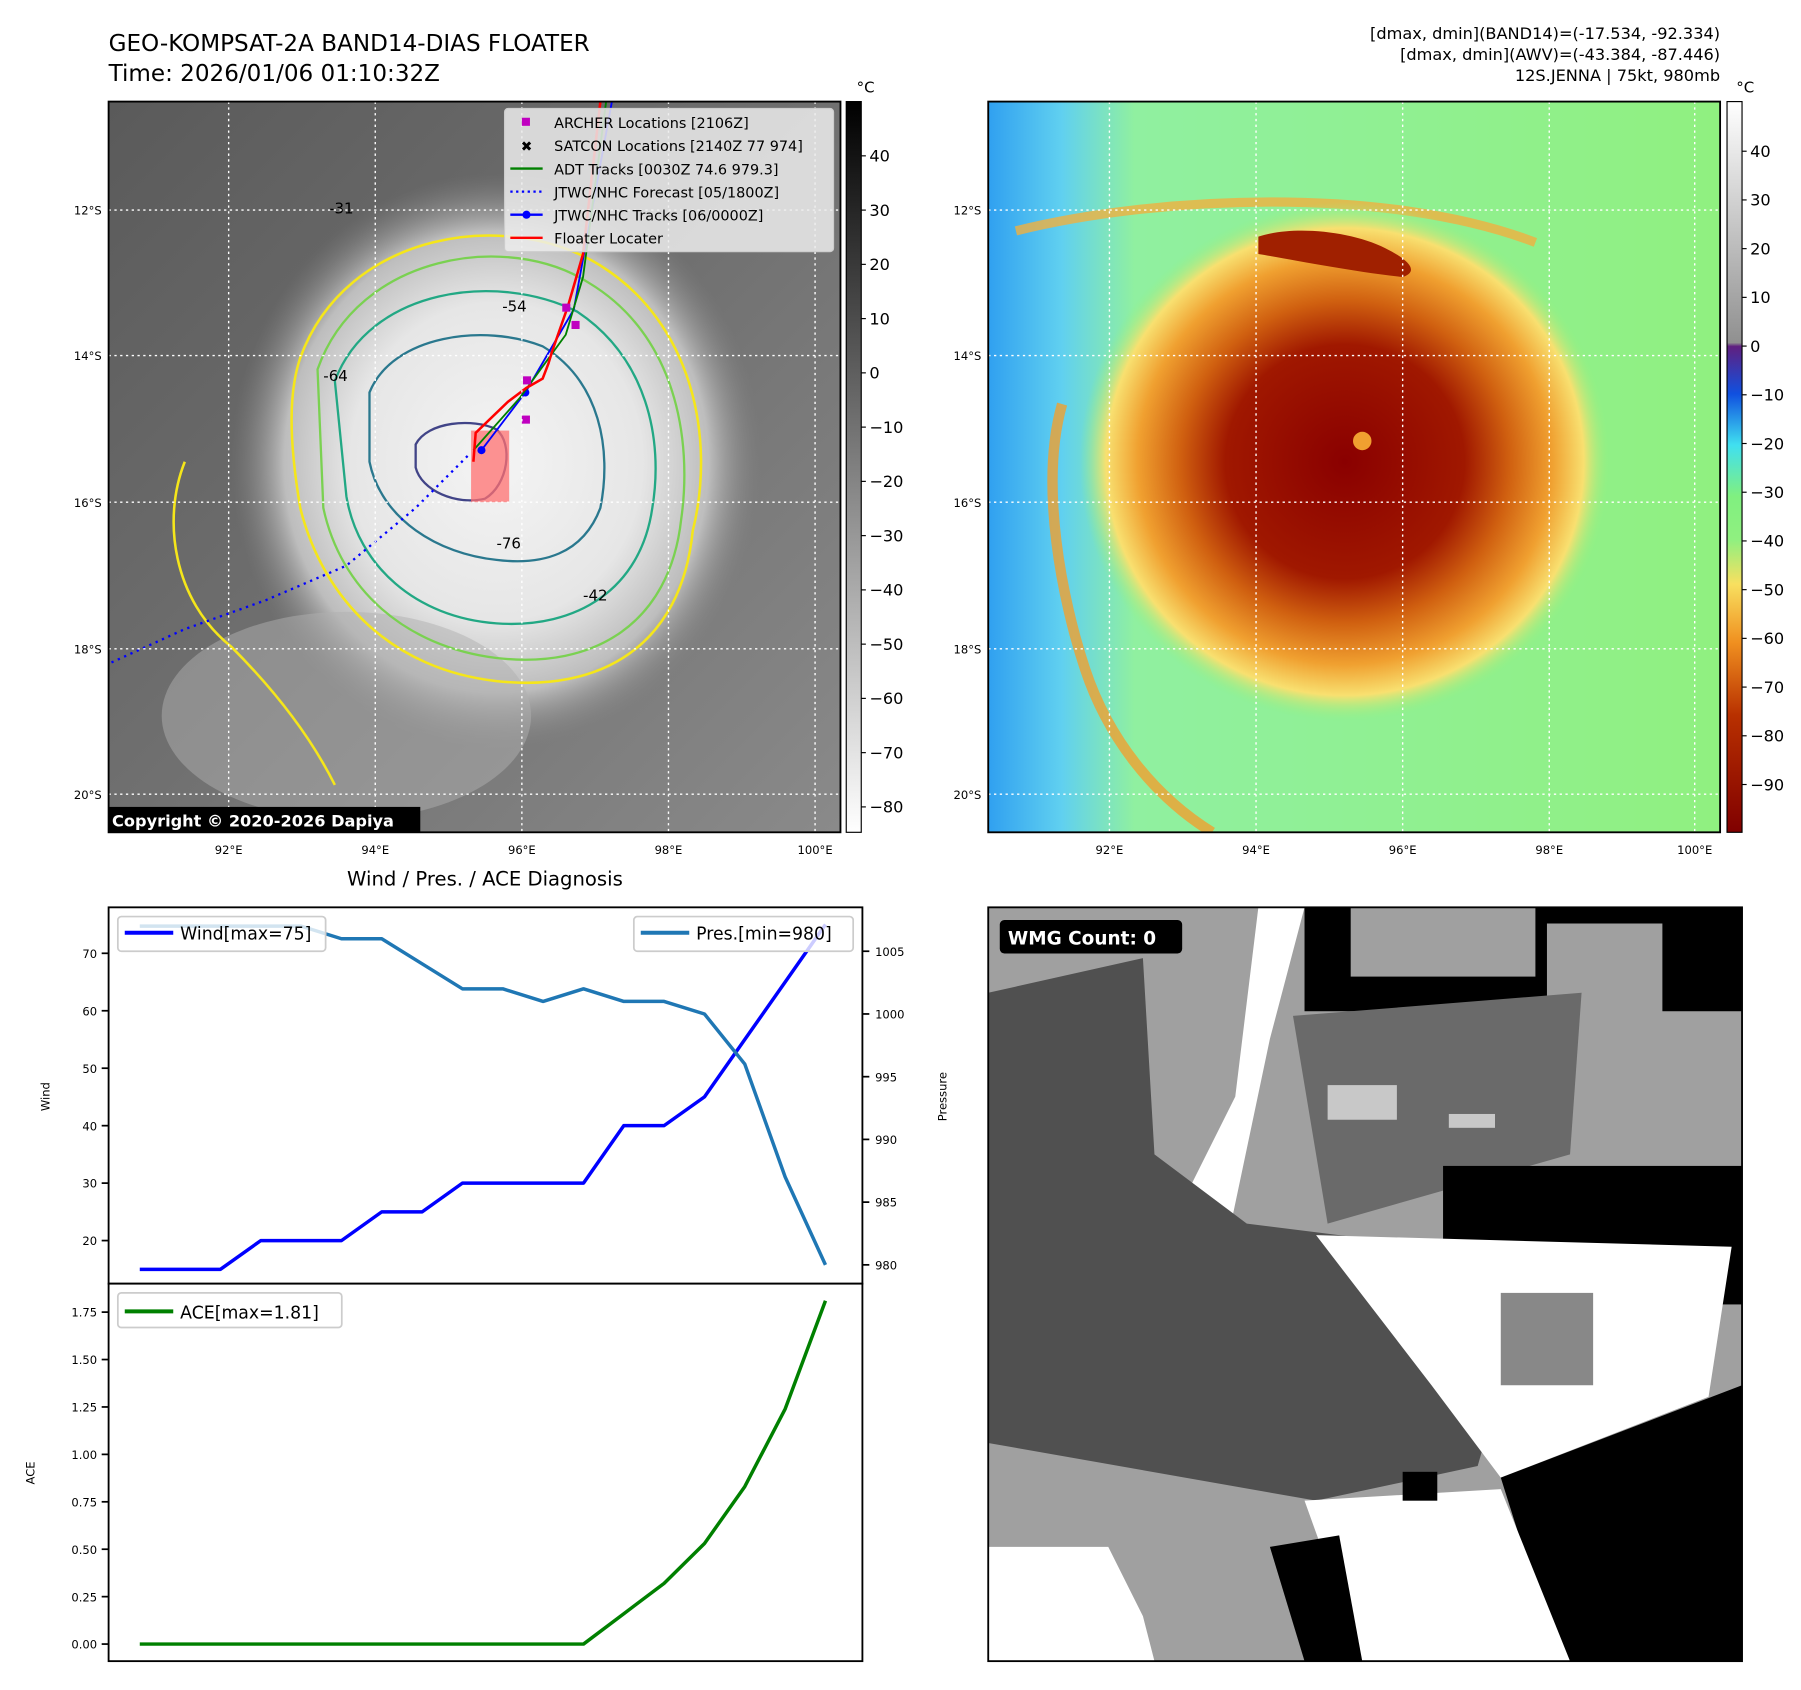 The width and height of the screenshot is (1801, 1690). Describe the element at coordinates (89, 1069) in the screenshot. I see `wind-tick-label: 50` at that location.